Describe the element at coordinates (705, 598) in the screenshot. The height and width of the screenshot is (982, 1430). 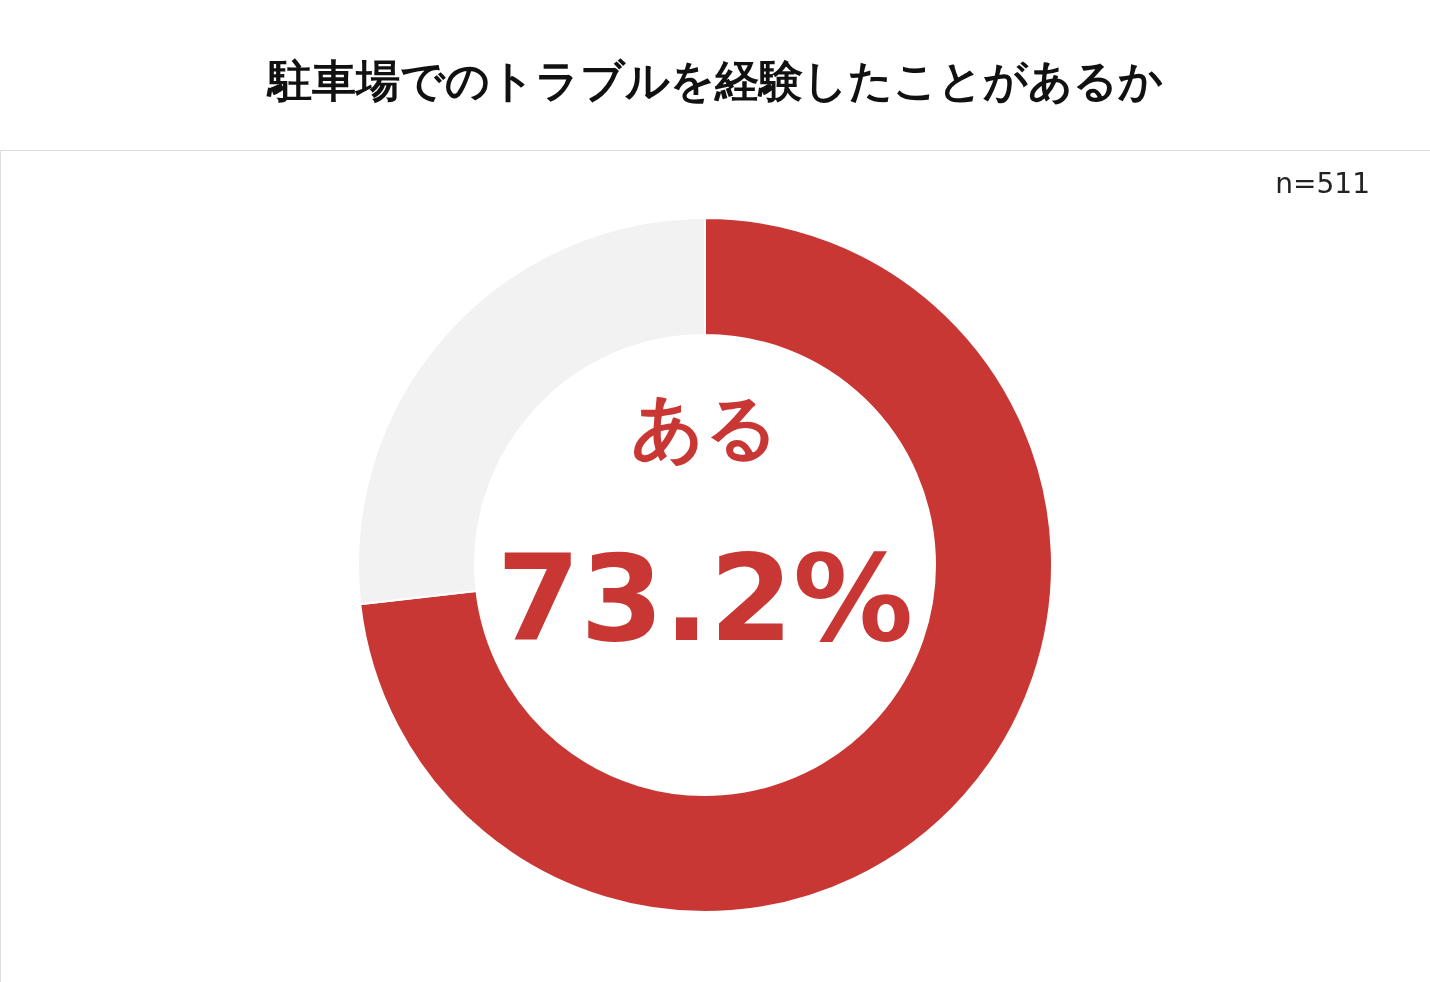
I see `data-label: 73.2%` at that location.